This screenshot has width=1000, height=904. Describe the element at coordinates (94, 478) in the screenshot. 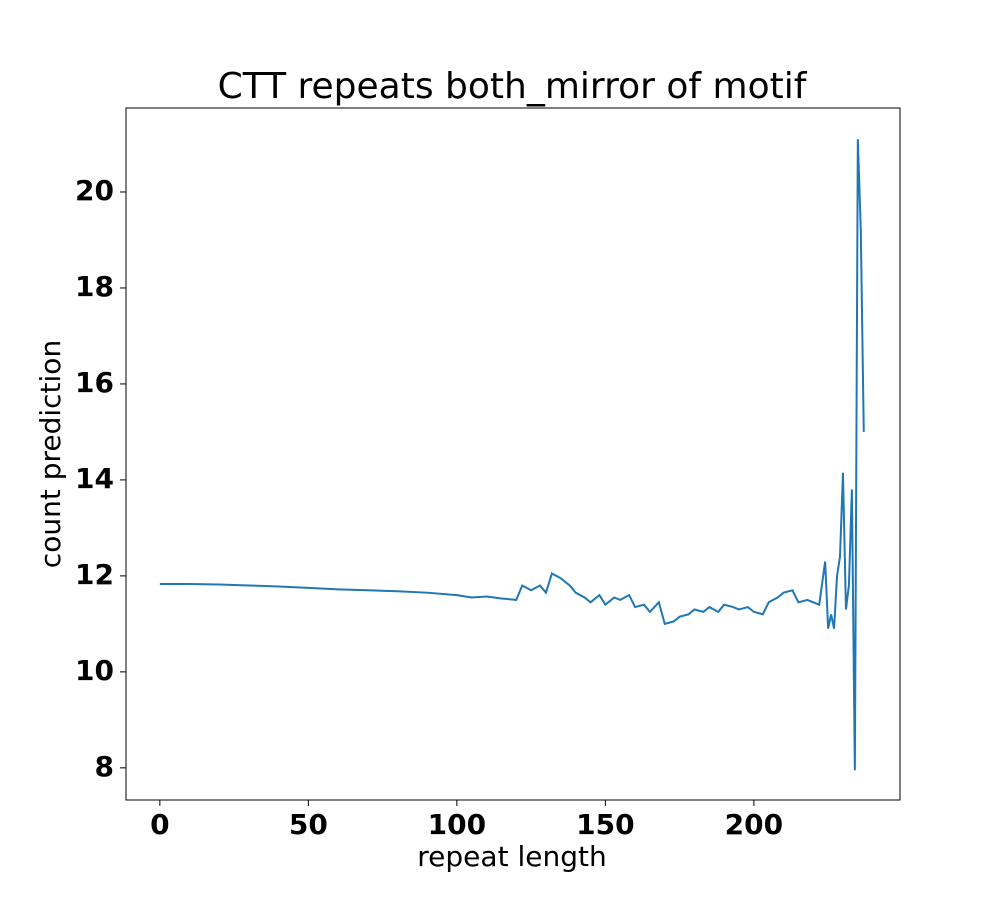

I see `y-tick-label: 14` at that location.